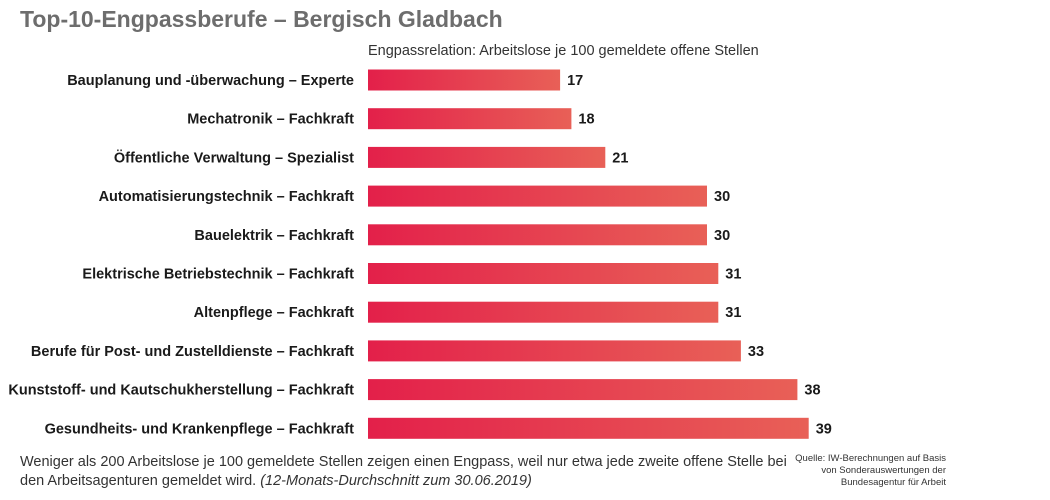 Image resolution: width=1050 pixels, height=500 pixels. Describe the element at coordinates (620, 158) in the screenshot. I see `data-label: 21` at that location.